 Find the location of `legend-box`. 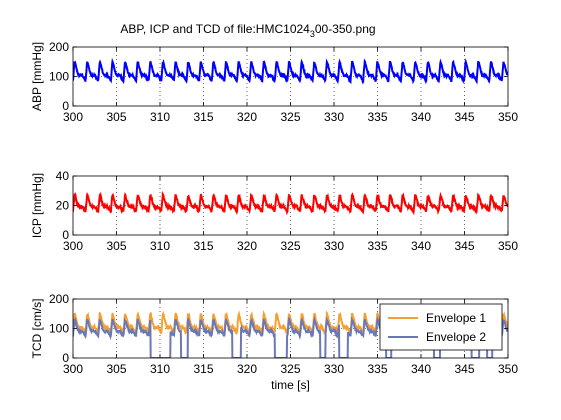

legend-box is located at coordinates (441, 327).